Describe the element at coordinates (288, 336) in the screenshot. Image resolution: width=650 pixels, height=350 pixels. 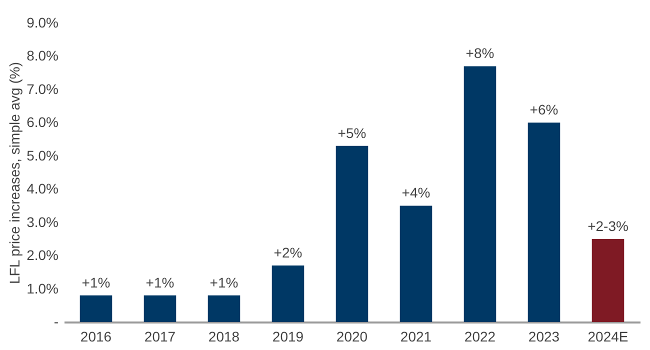
I see `x-tick-label: 2019` at that location.